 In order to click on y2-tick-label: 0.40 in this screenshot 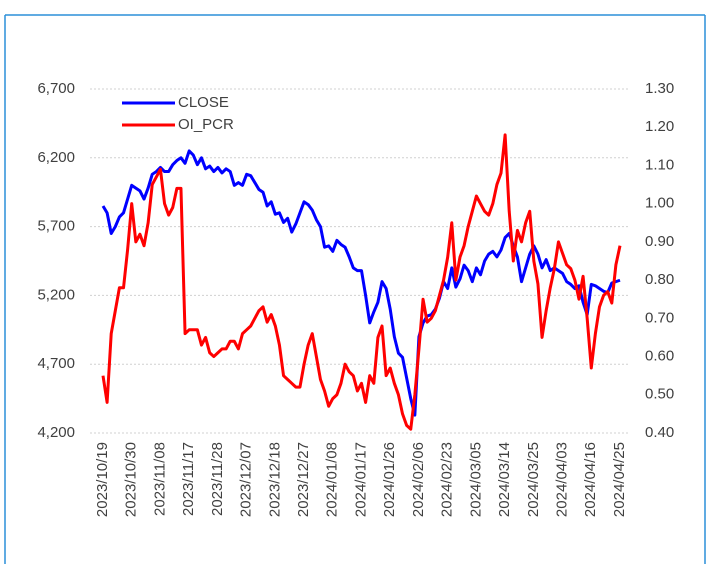, I will do `click(659, 432)`.